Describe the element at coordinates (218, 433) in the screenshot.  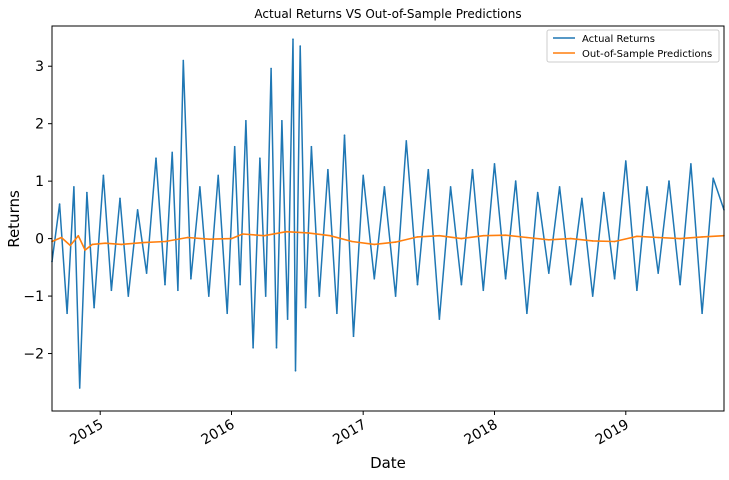
I see `x-tick-label: 2016` at that location.